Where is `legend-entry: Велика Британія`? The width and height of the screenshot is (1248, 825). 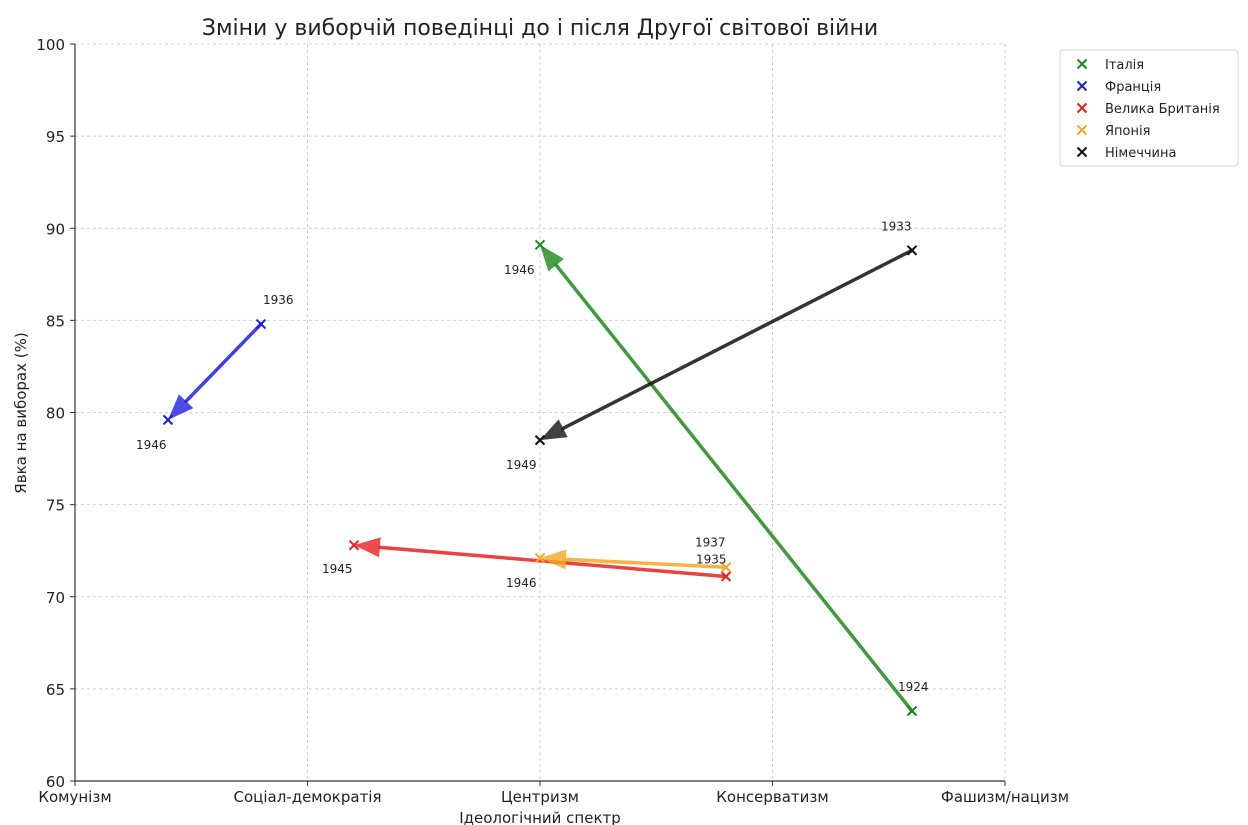
legend-entry: Велика Британія is located at coordinates (1148, 109).